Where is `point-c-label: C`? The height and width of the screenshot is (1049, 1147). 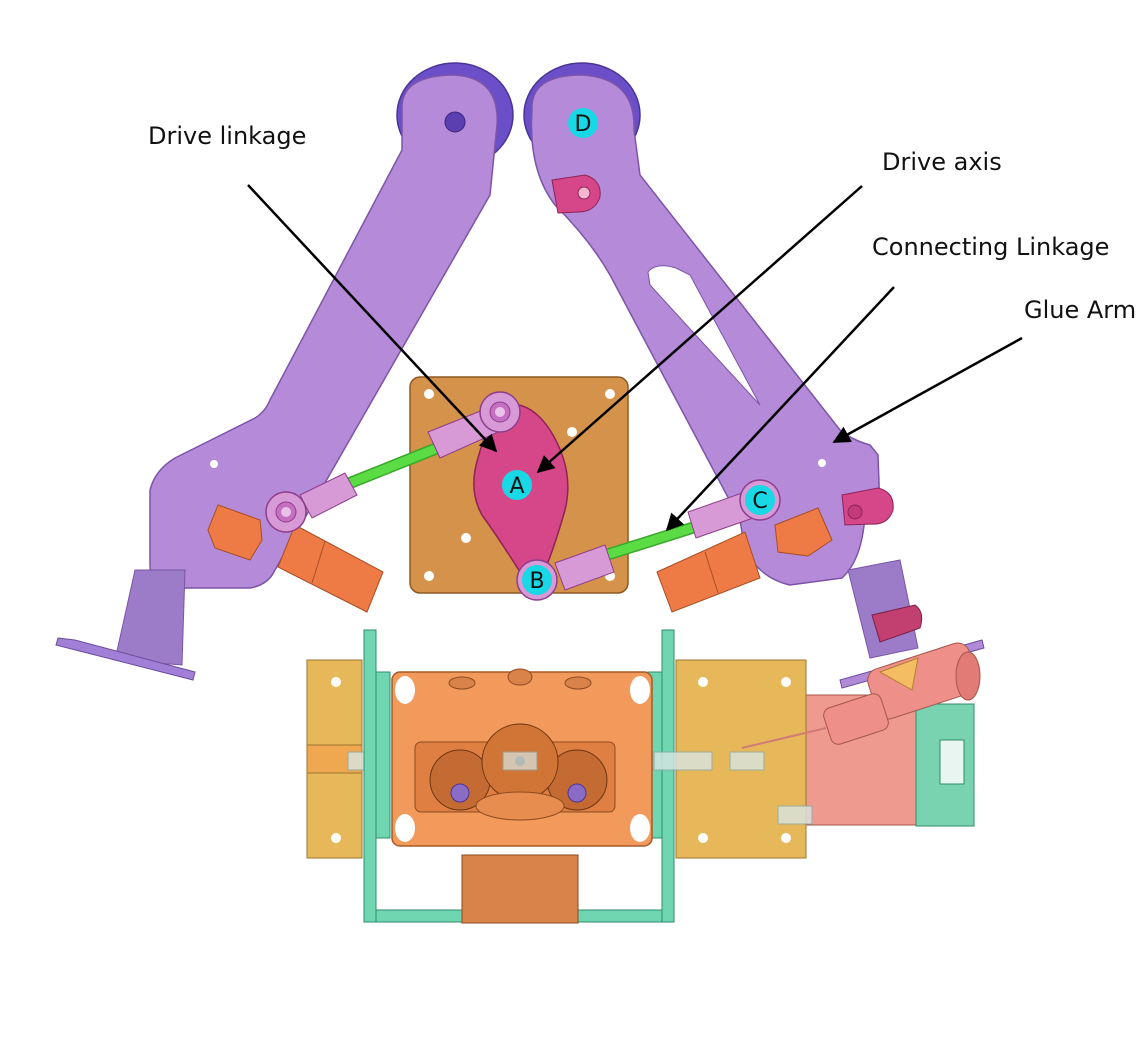
point-c-label: C is located at coordinates (759, 501).